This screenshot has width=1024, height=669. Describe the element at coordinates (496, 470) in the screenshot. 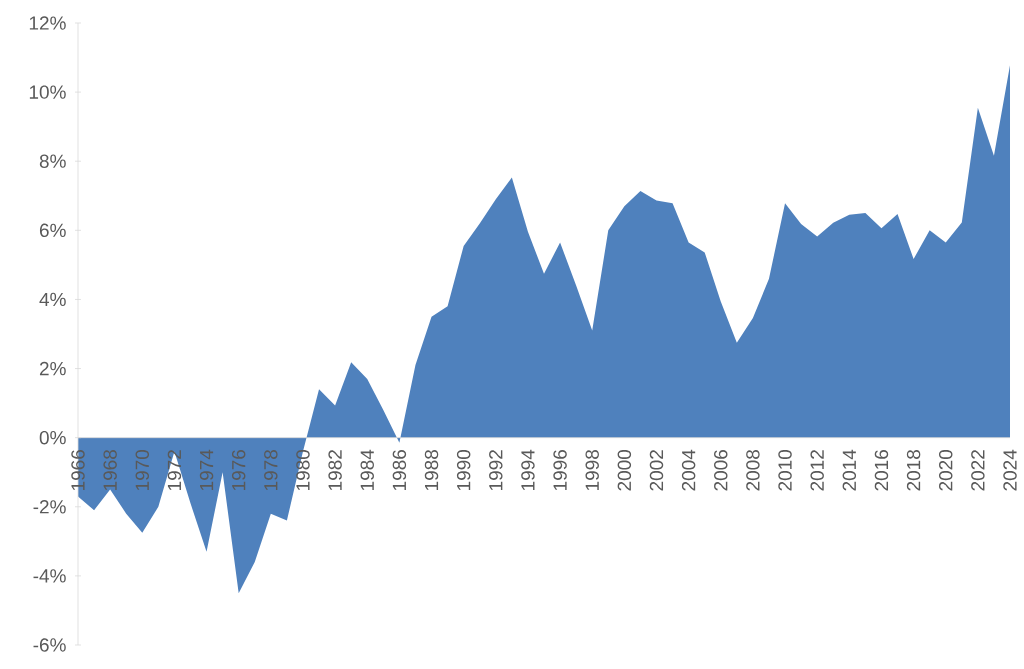

I see `x-tick-label: 1992` at that location.